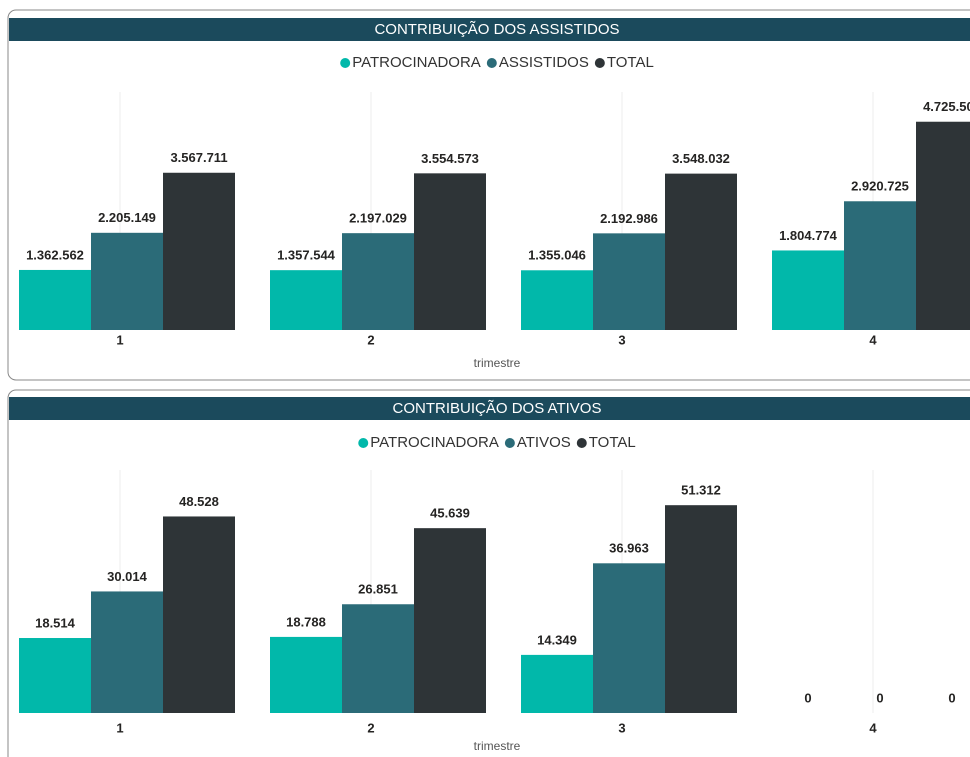 Image resolution: width=970 pixels, height=757 pixels. What do you see at coordinates (880, 186) in the screenshot?
I see `data-label: 2.920.725` at bounding box center [880, 186].